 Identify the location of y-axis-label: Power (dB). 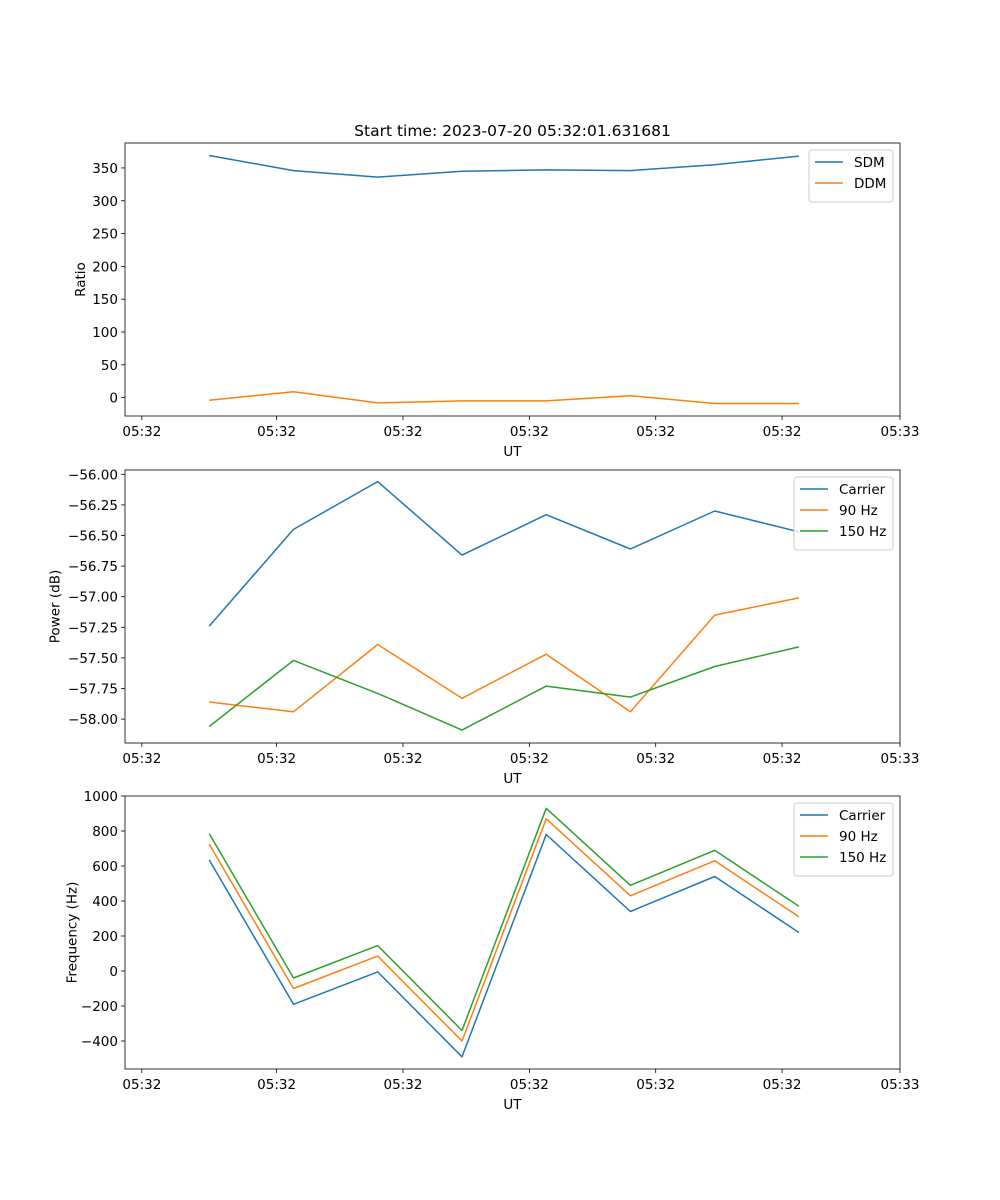
(55, 606).